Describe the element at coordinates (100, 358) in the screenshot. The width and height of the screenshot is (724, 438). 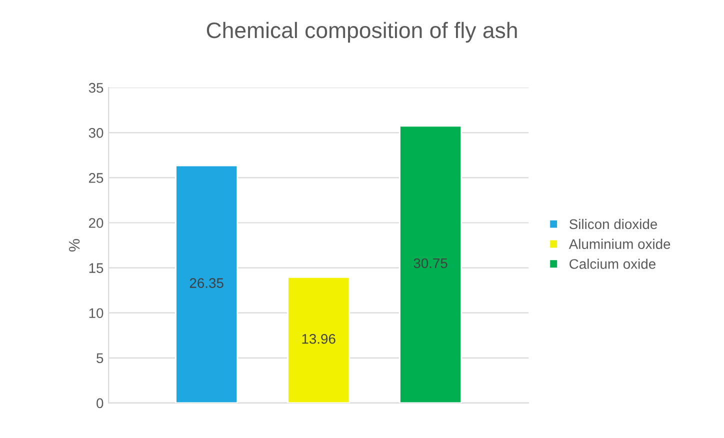
I see `y-tick-label: 5` at that location.